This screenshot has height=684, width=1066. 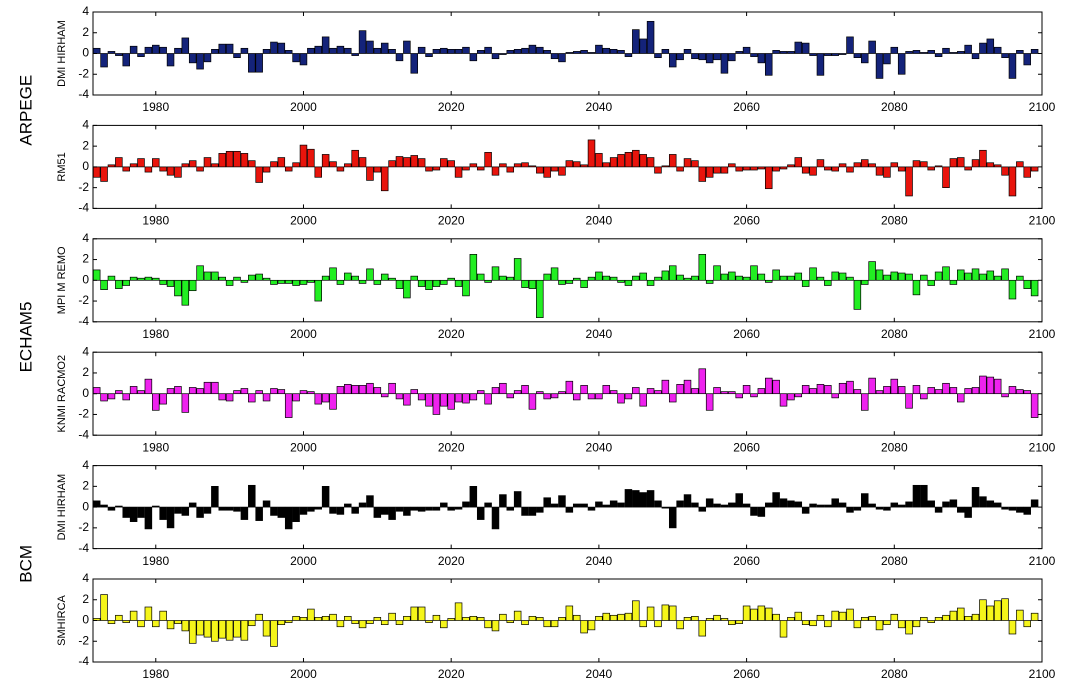 I want to click on x-tick-label: 2100, so click(x=1042, y=674).